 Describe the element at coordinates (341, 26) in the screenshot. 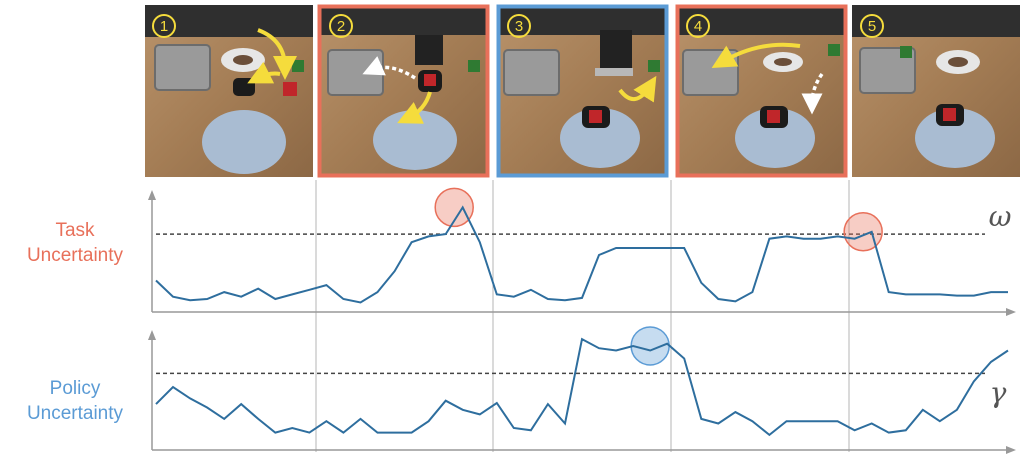

I see `badge-2: 2` at that location.